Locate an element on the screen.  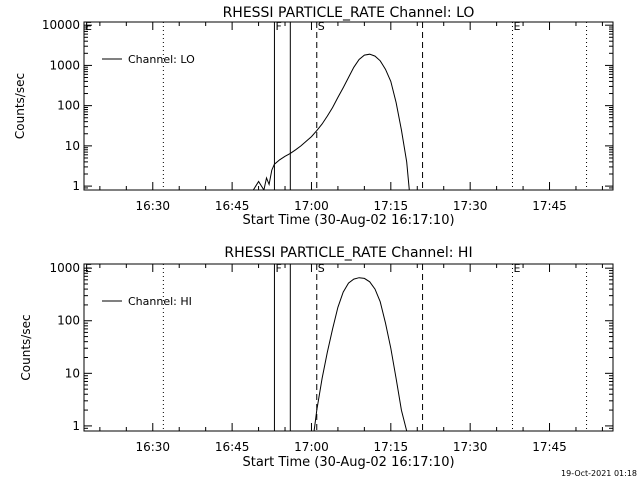
timestamp: 19-Oct-2021 01:18 is located at coordinates (599, 473).